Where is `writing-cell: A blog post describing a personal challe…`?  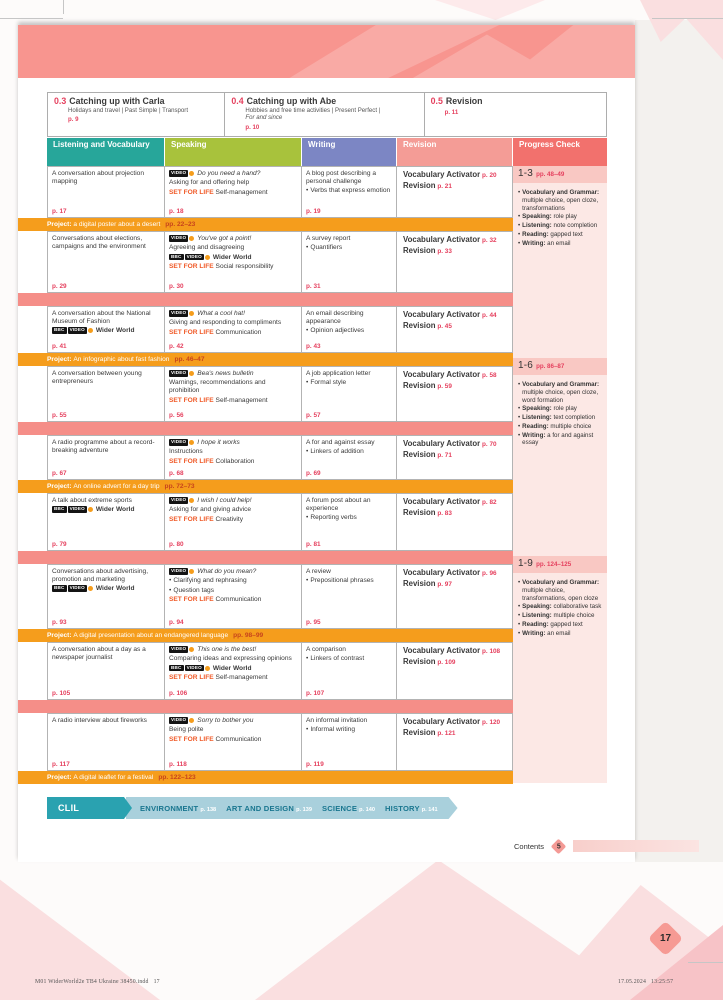 writing-cell: A blog post describing a personal challe… is located at coordinates (349, 192).